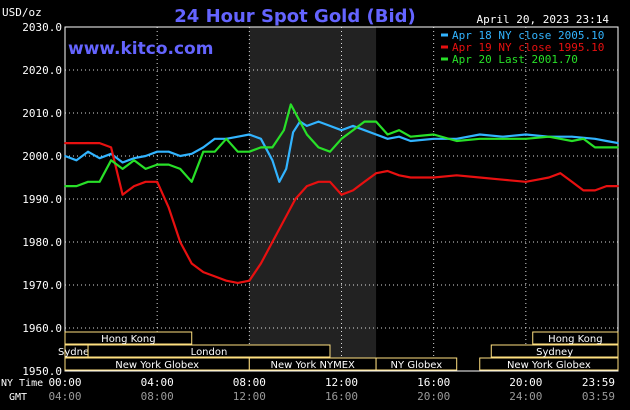 The image size is (630, 410). What do you see at coordinates (598, 396) in the screenshot?
I see `gmt-tick: 03:59` at bounding box center [598, 396].